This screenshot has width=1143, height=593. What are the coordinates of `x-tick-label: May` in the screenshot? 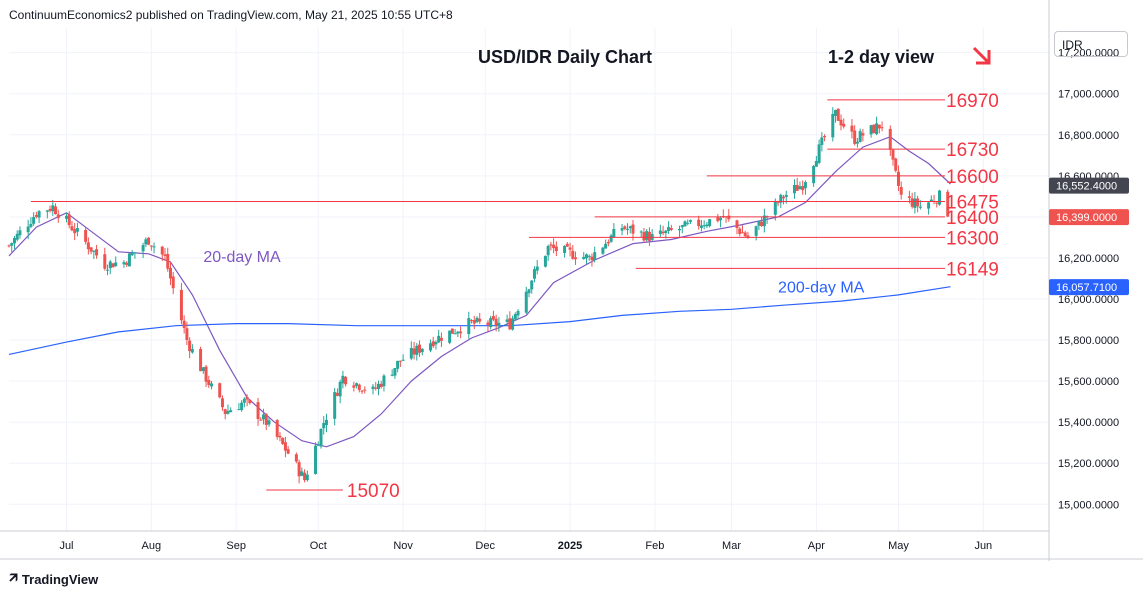 It's located at (898, 546).